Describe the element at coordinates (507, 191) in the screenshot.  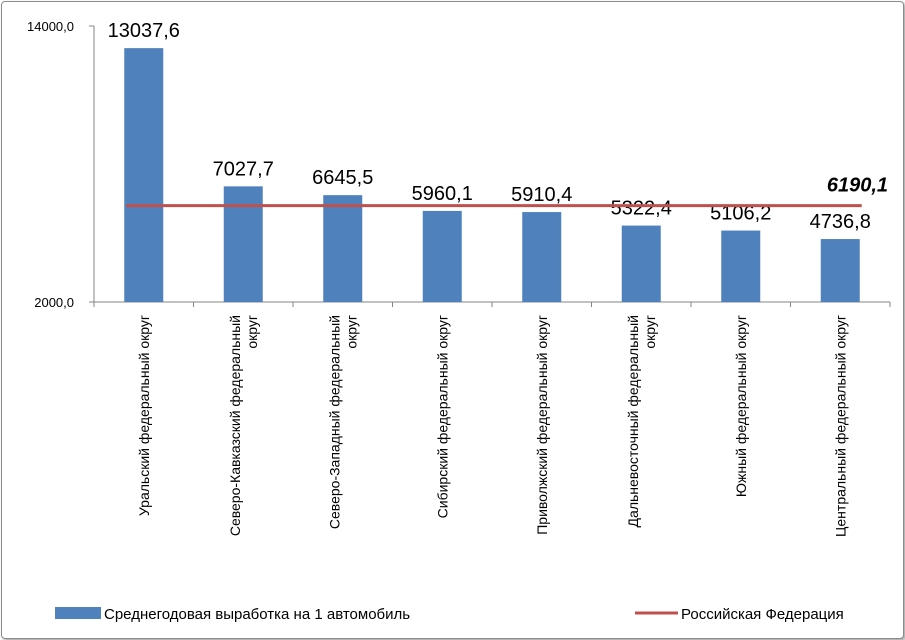
I see `reference-line-group: 6190,1` at that location.